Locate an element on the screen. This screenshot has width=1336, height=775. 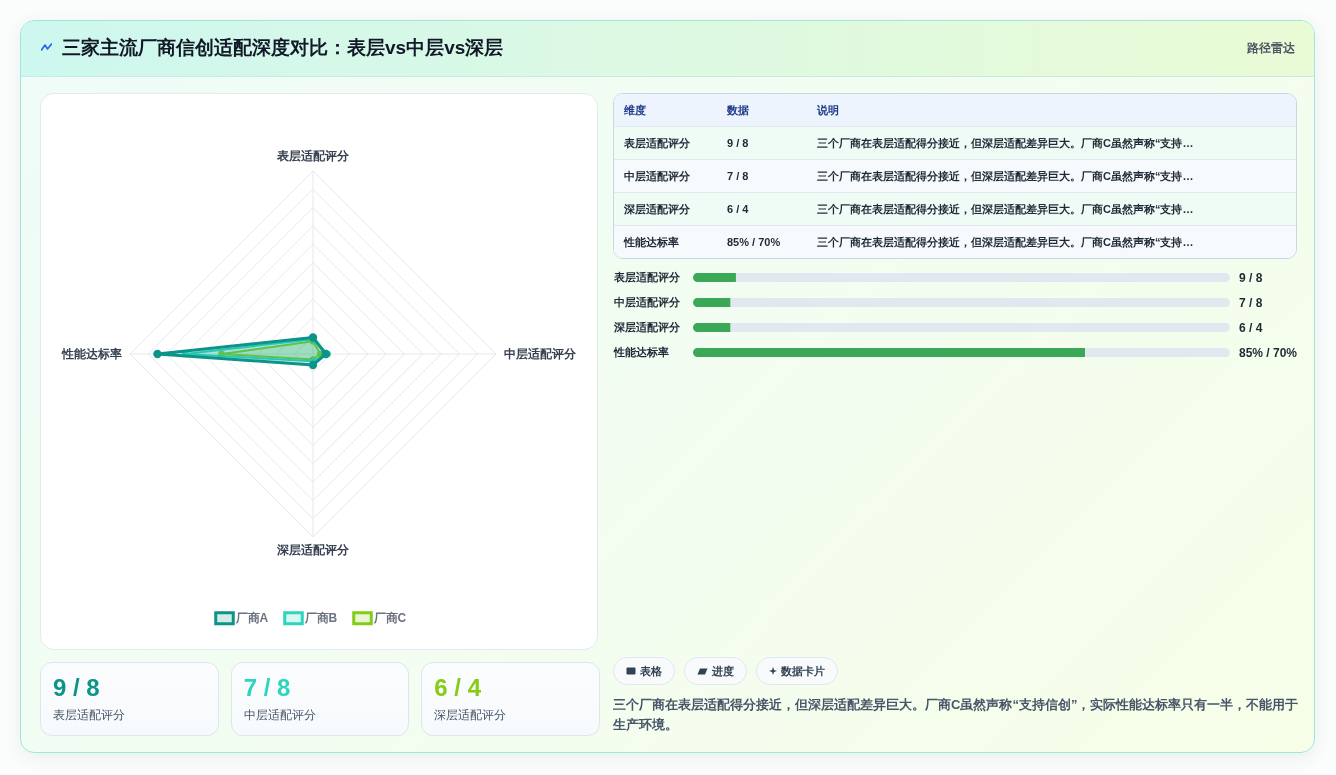
tab-button: 数据卡片 is located at coordinates (797, 671).